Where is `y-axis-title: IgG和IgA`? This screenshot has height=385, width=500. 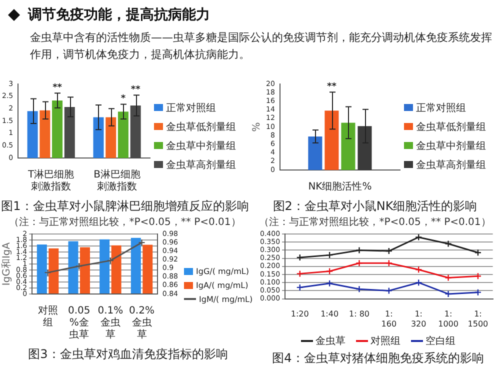 y-axis-title: IgG和IgA is located at coordinates (6, 264).